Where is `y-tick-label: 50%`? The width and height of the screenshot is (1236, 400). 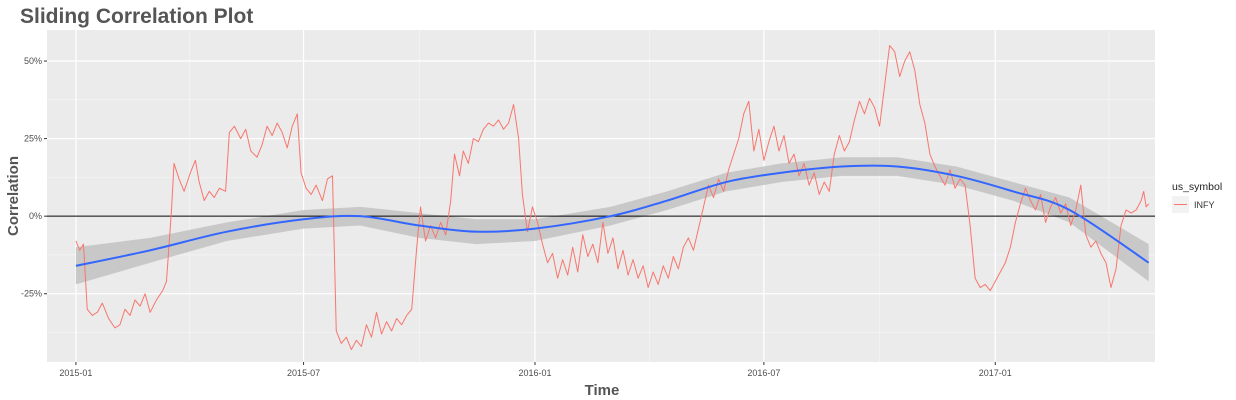
y-tick-label: 50% is located at coordinates (33, 61).